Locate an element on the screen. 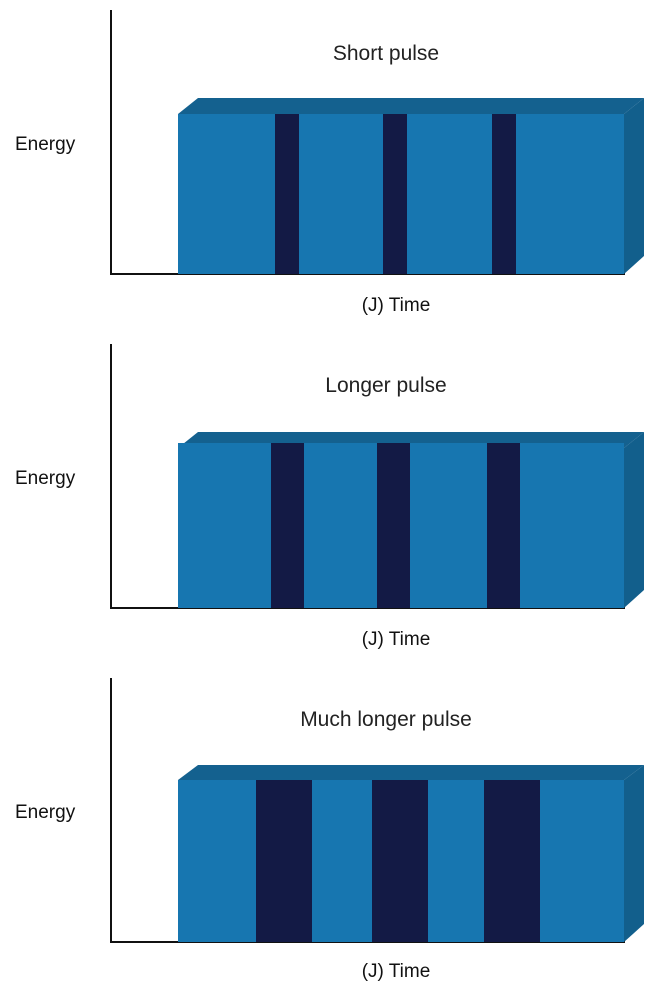 The image size is (650, 996). panel-title: Short pulse is located at coordinates (386, 53).